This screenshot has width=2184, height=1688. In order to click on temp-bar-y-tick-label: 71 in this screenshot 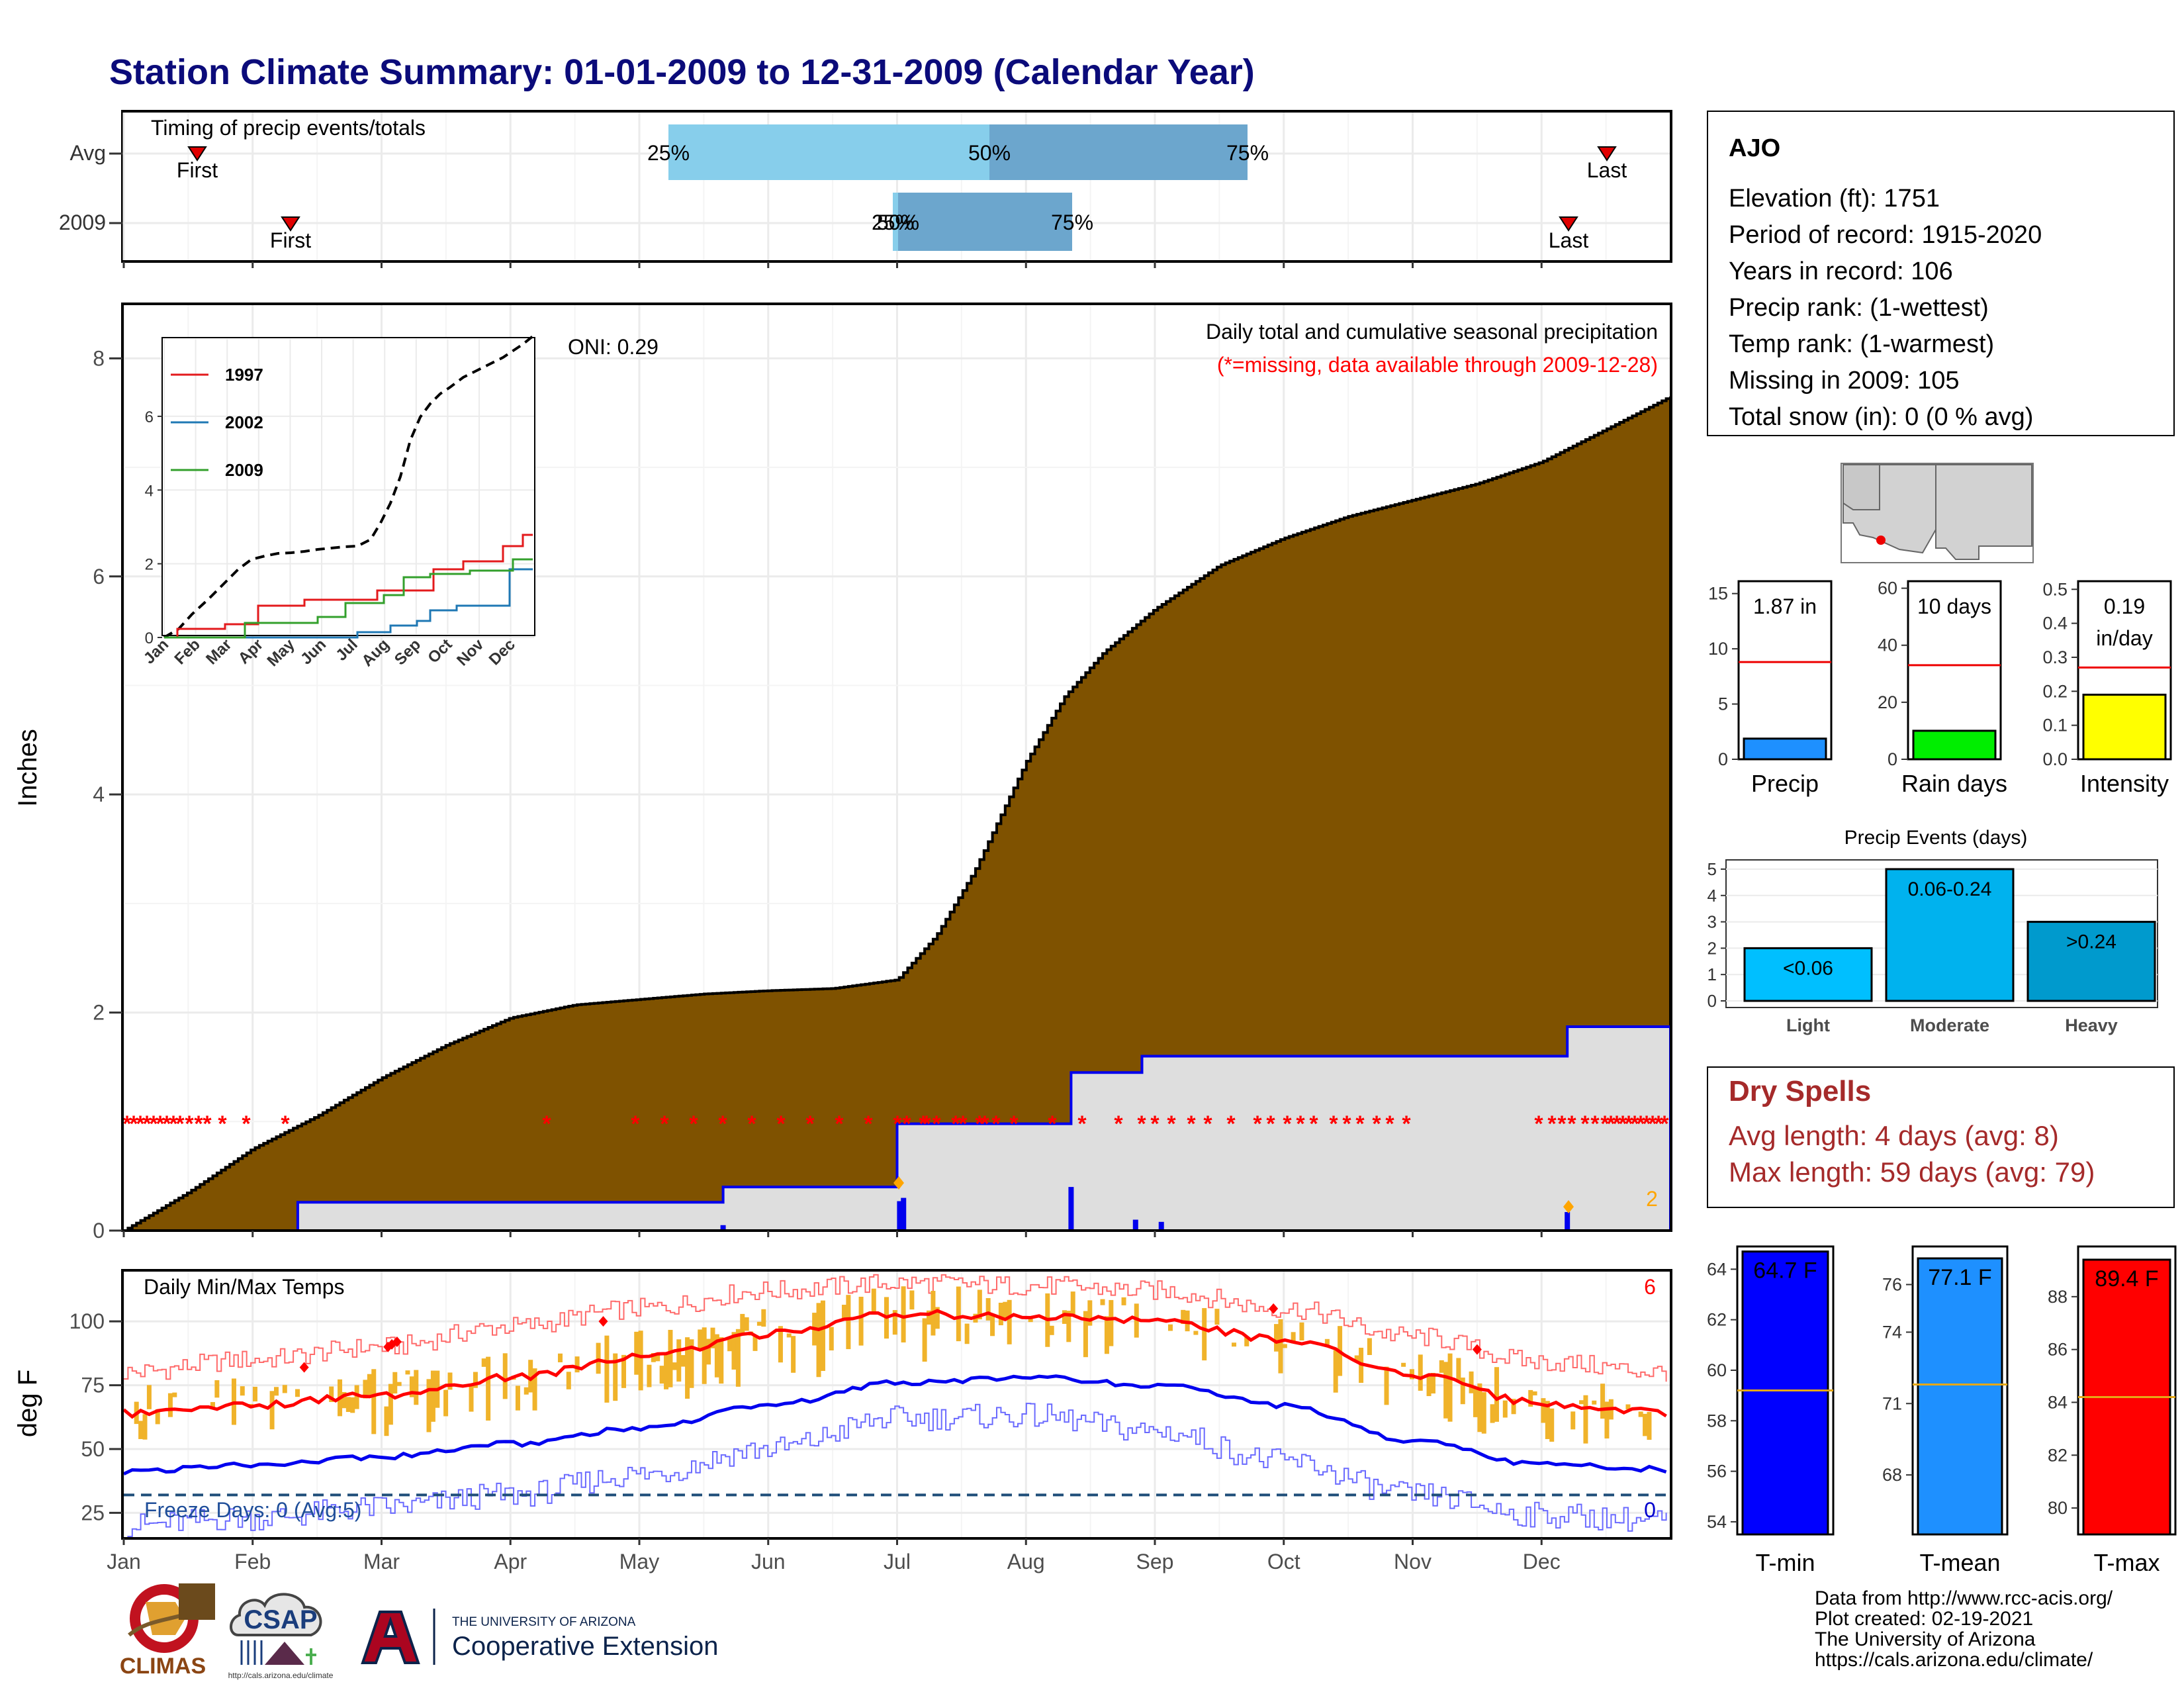, I will do `click(1892, 1403)`.